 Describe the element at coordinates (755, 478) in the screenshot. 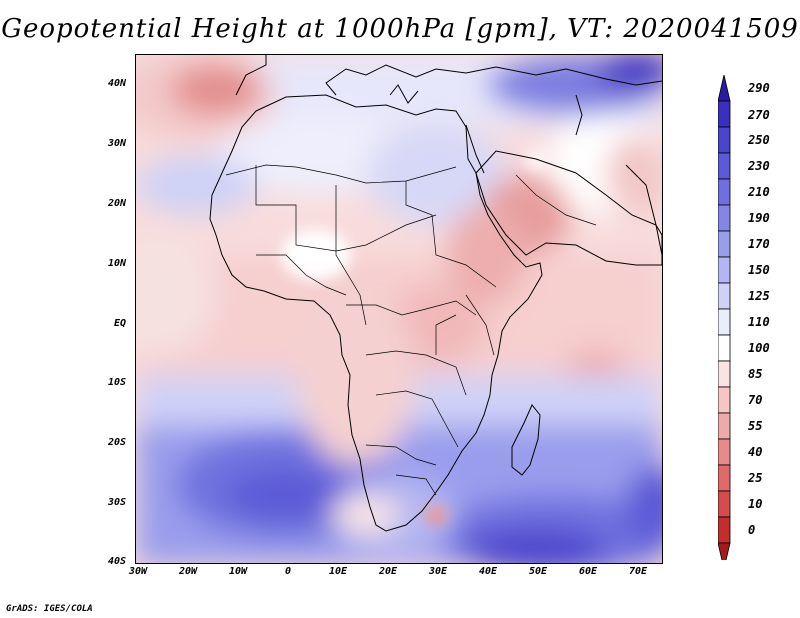

I see `colorbar-label: 25` at that location.